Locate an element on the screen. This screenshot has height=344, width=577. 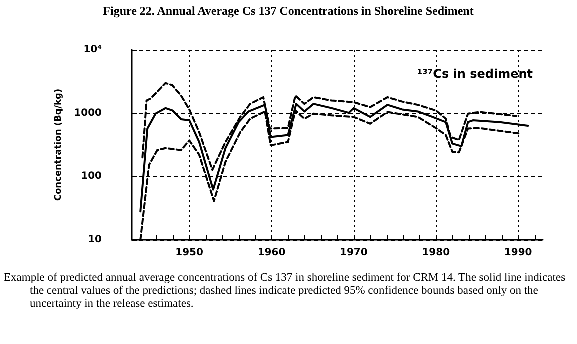
x-tick-label: 1990 is located at coordinates (518, 253).